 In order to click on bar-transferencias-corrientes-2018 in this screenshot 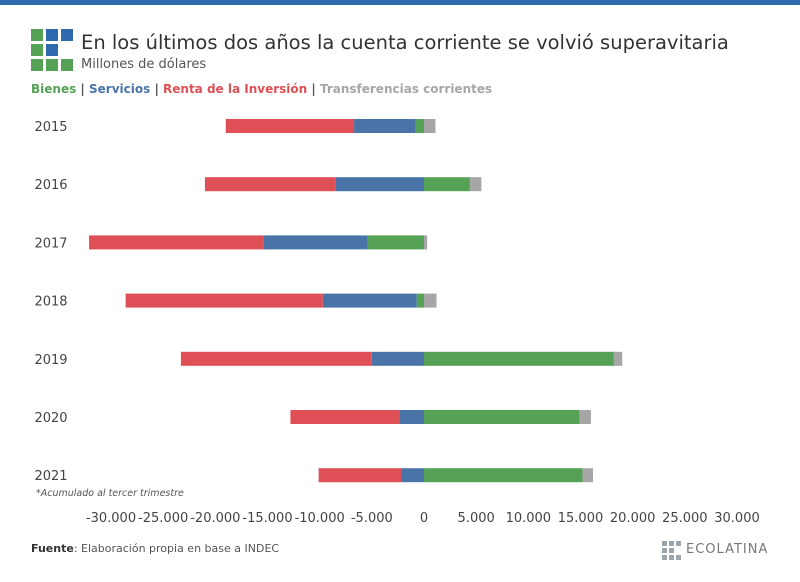, I will do `click(430, 300)`.